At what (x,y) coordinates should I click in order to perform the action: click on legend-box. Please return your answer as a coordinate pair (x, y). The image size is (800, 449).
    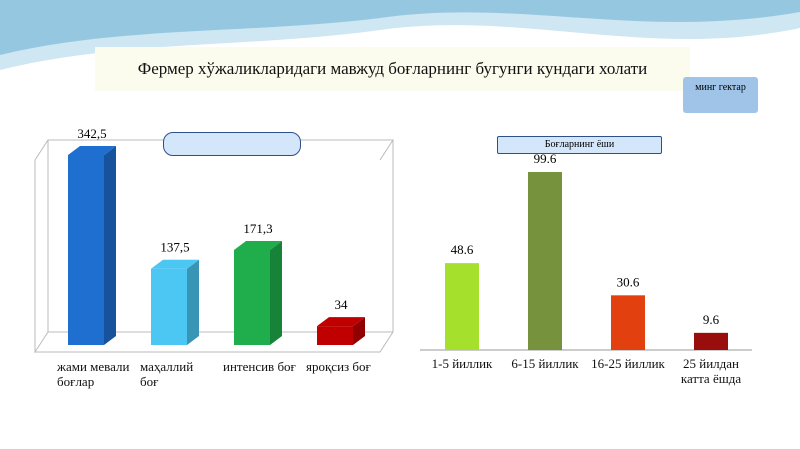
    Looking at the image, I should click on (232, 144).